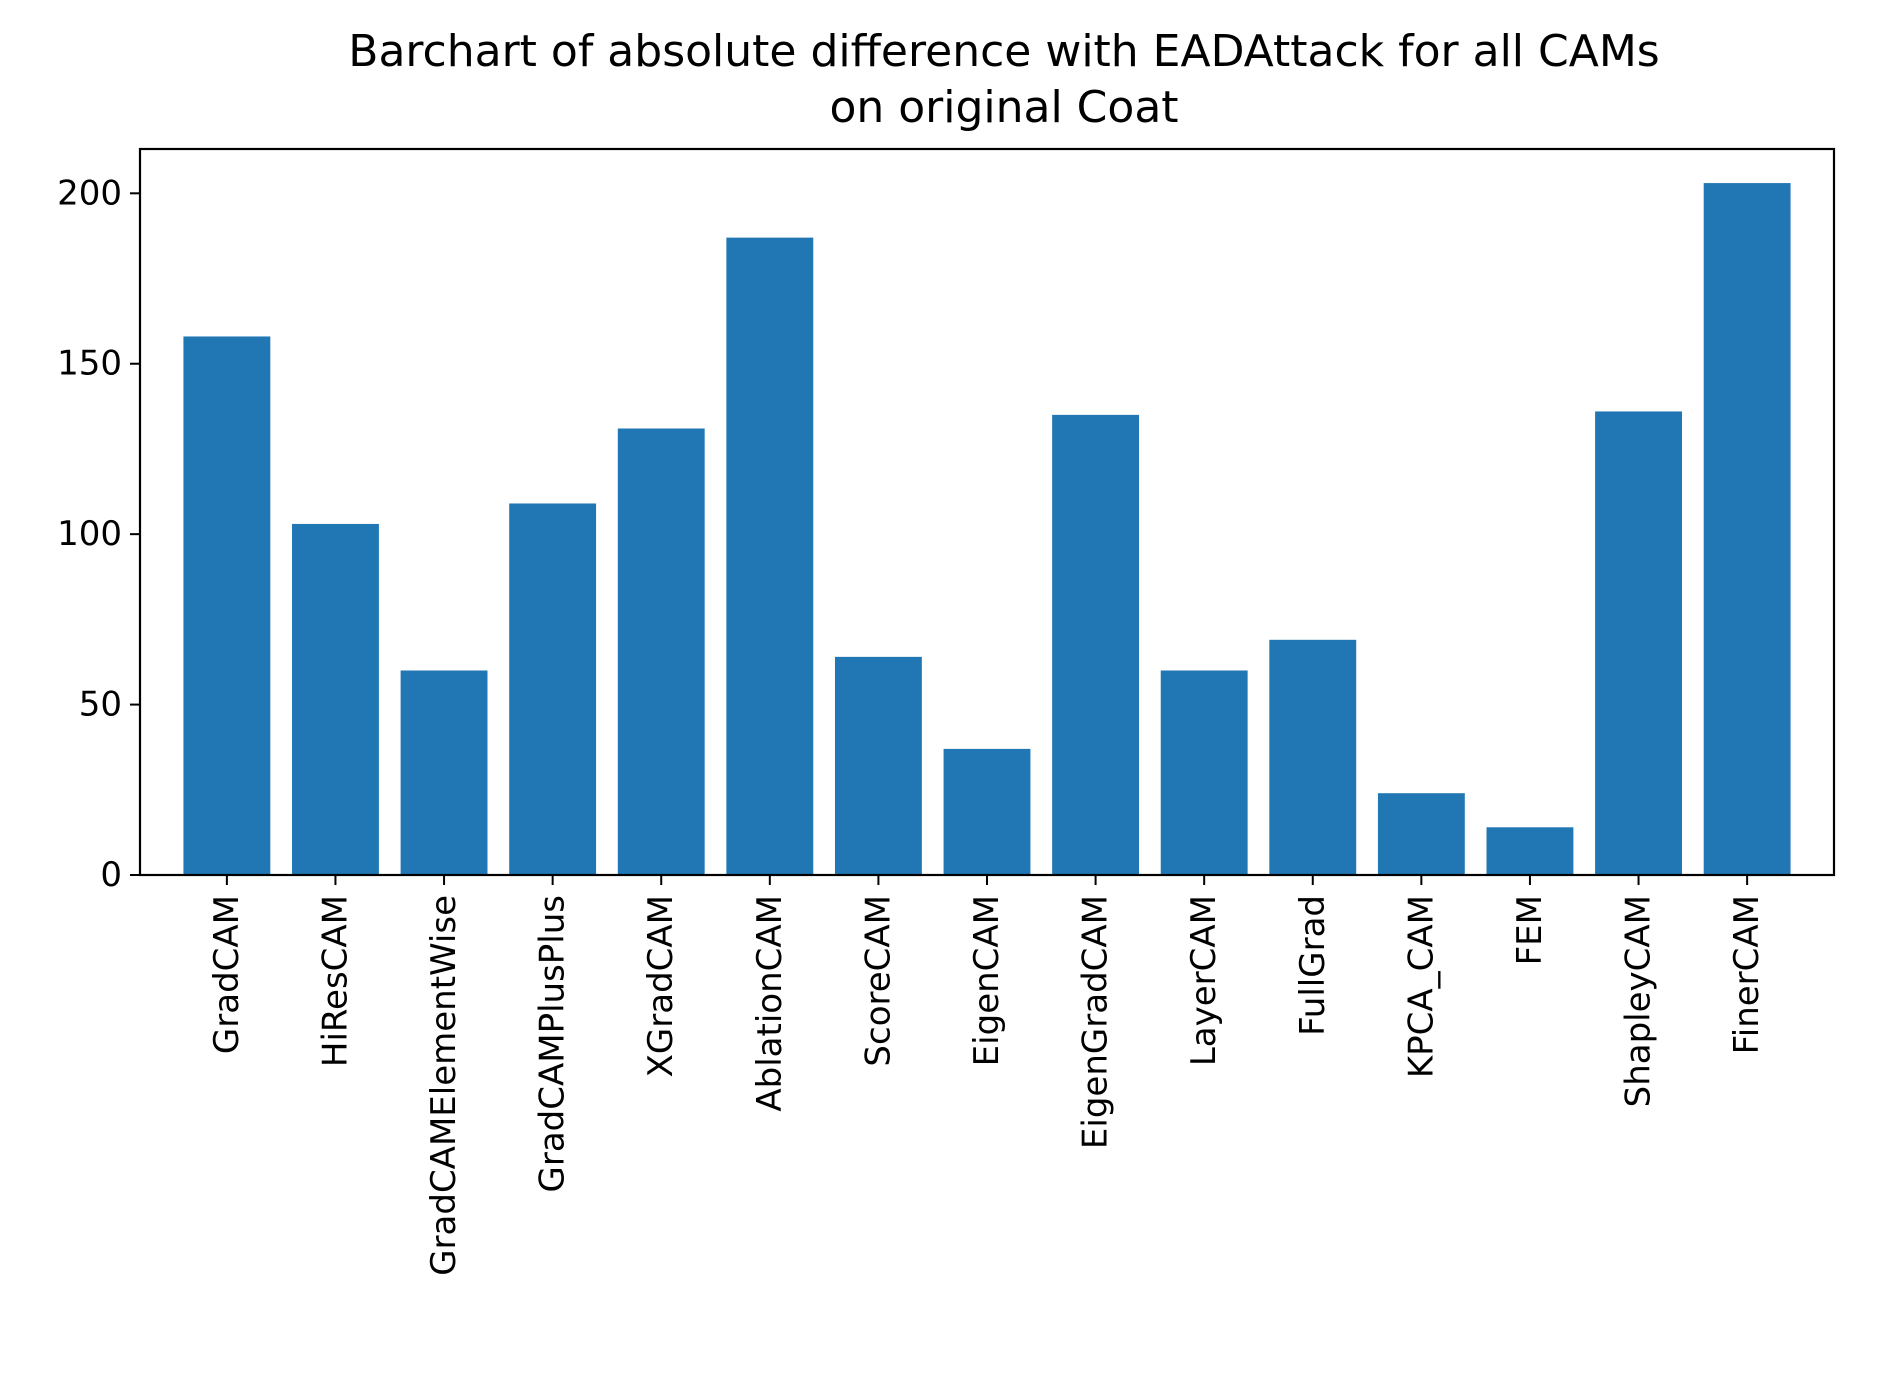 This screenshot has width=1890, height=1398. What do you see at coordinates (661, 651) in the screenshot?
I see `bar-XGradCAM` at bounding box center [661, 651].